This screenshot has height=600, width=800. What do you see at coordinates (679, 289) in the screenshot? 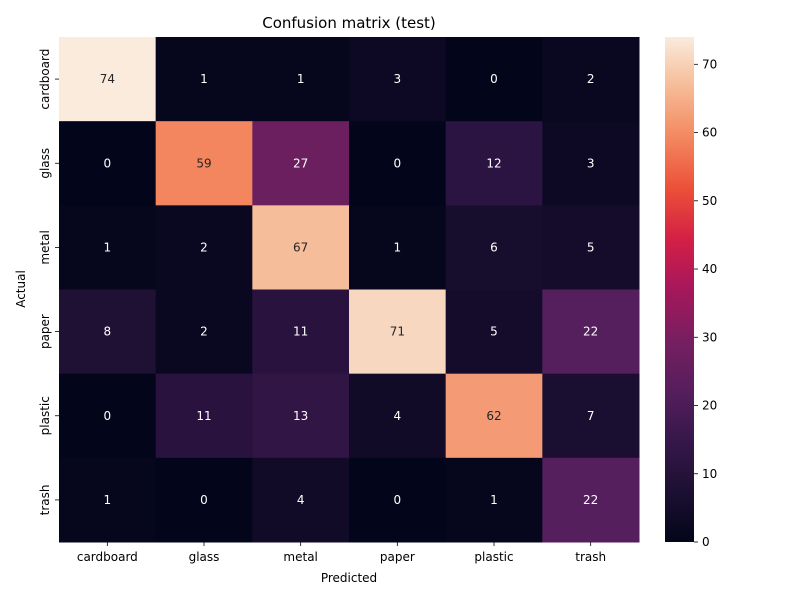
I see `colorbar-gradient` at bounding box center [679, 289].